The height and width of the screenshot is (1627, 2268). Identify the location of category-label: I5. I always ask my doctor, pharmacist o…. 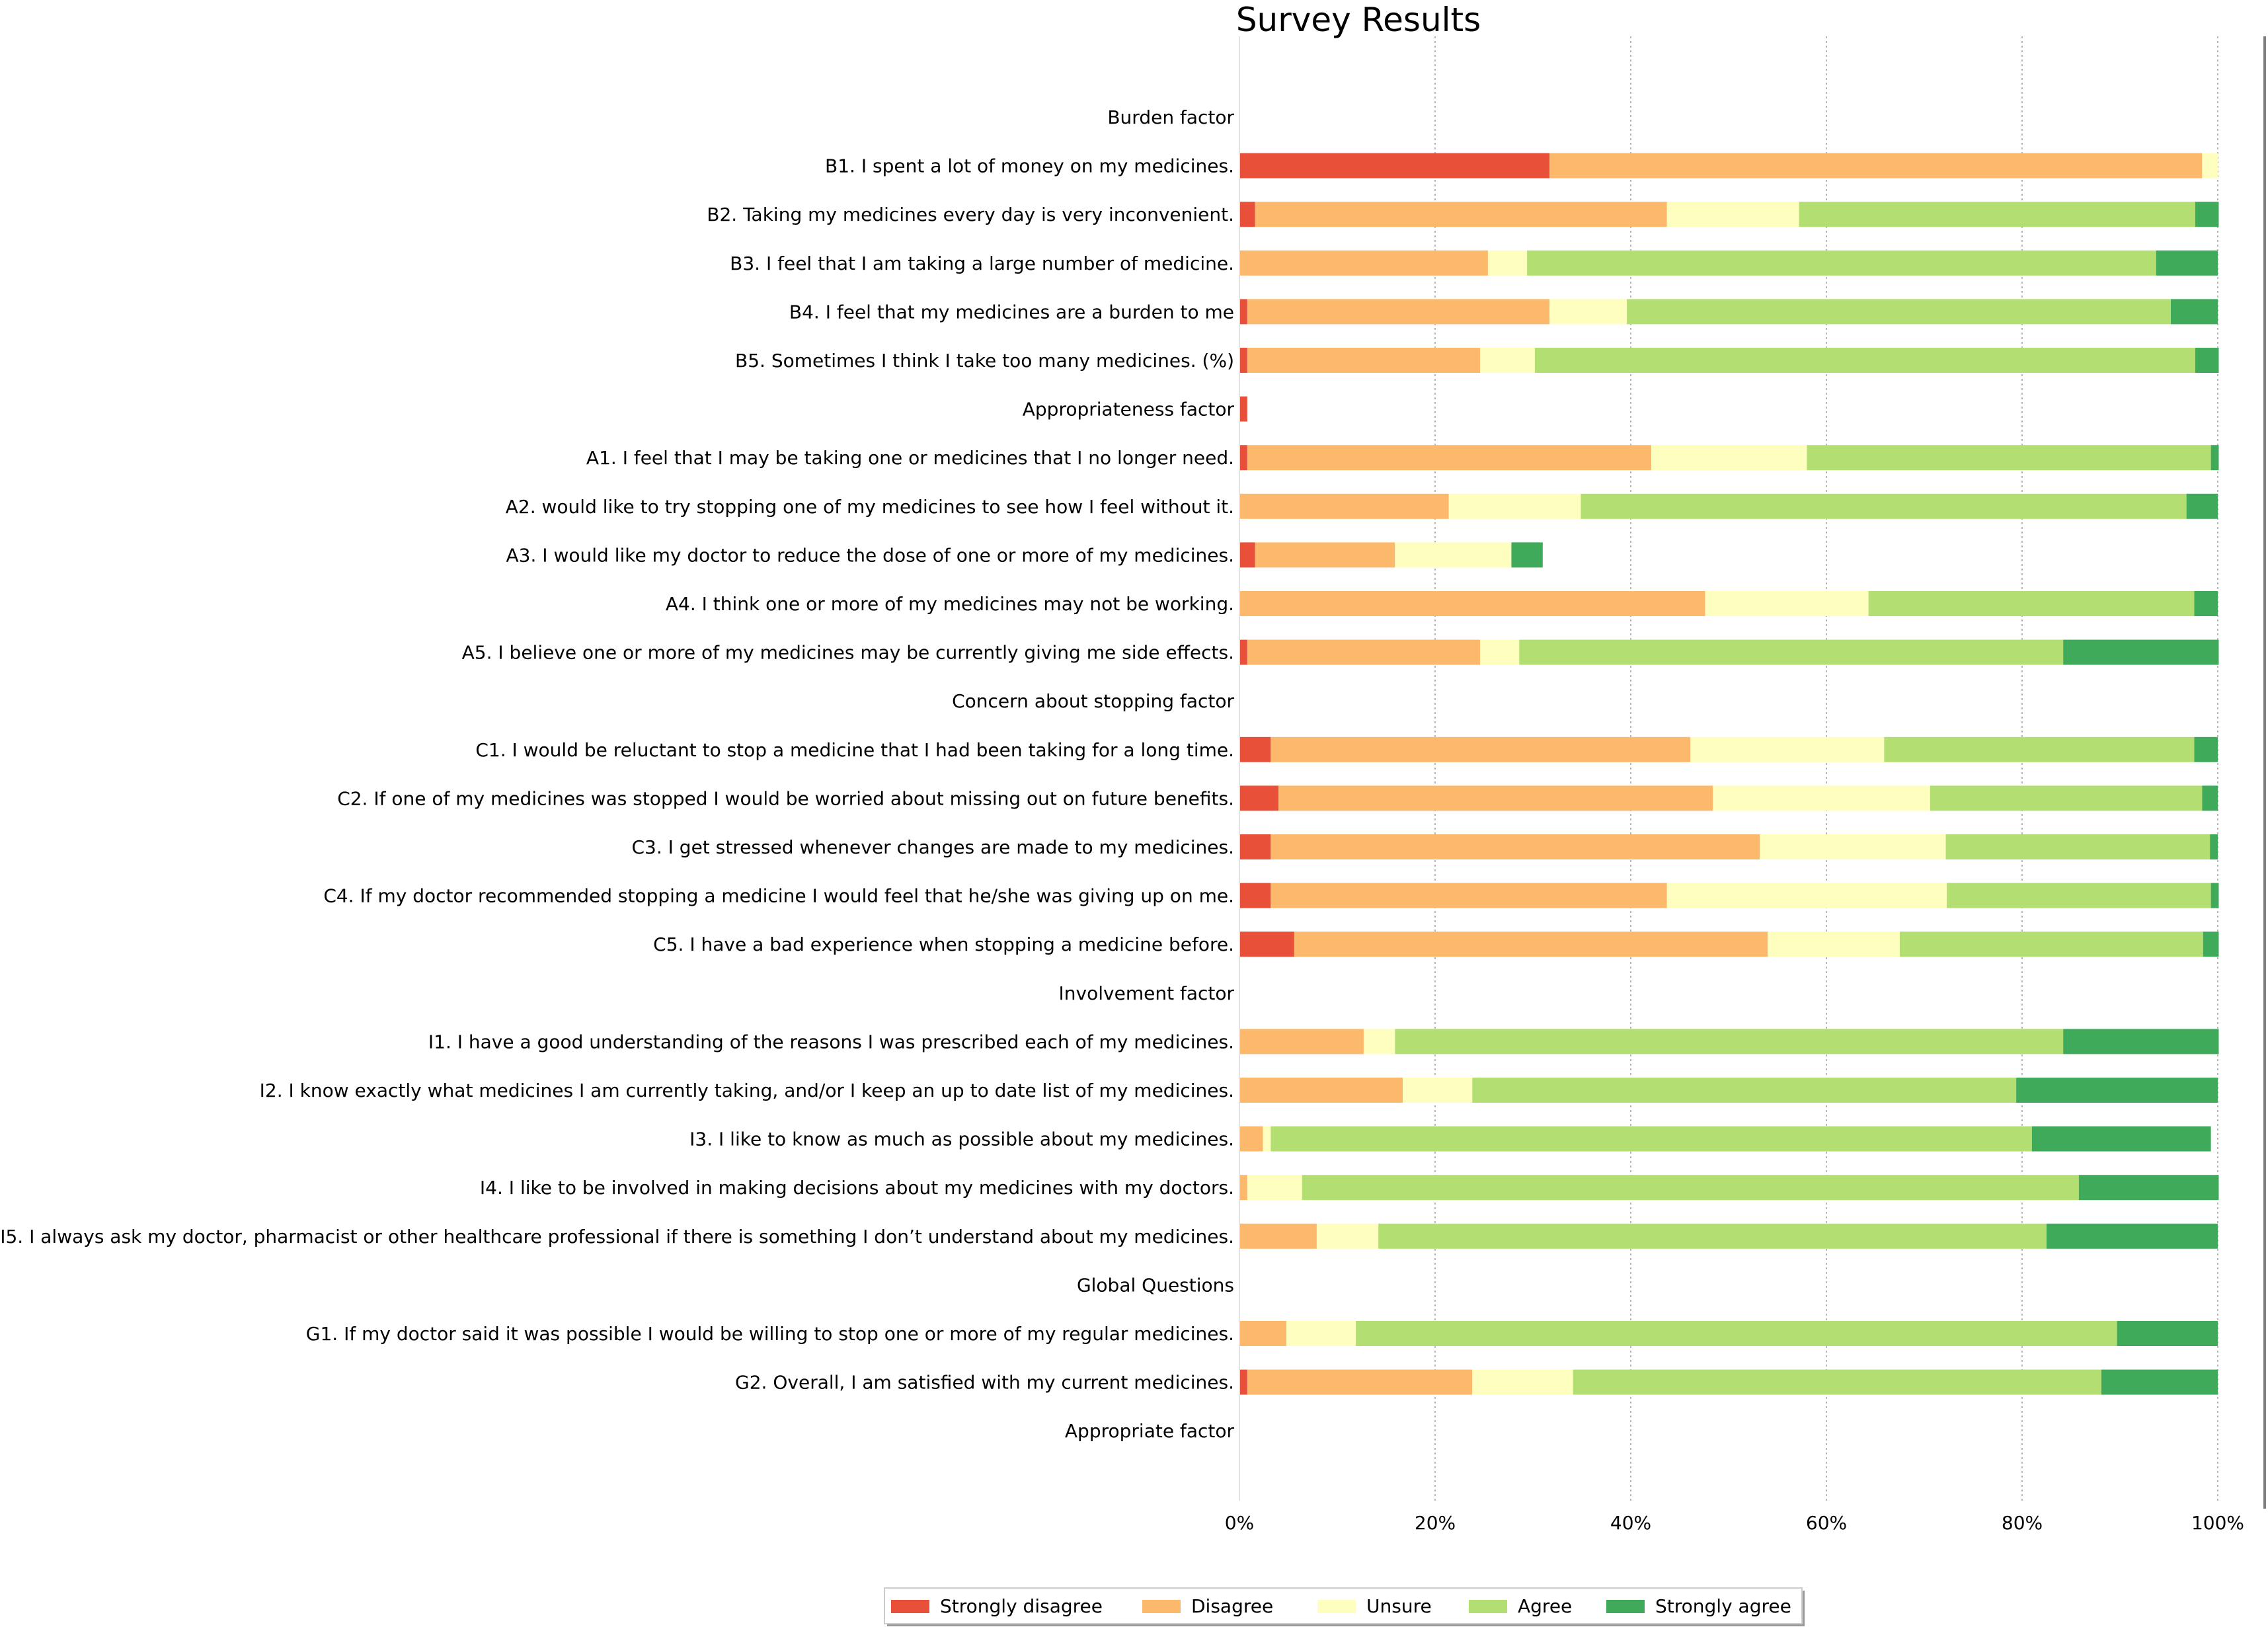
(617, 1237).